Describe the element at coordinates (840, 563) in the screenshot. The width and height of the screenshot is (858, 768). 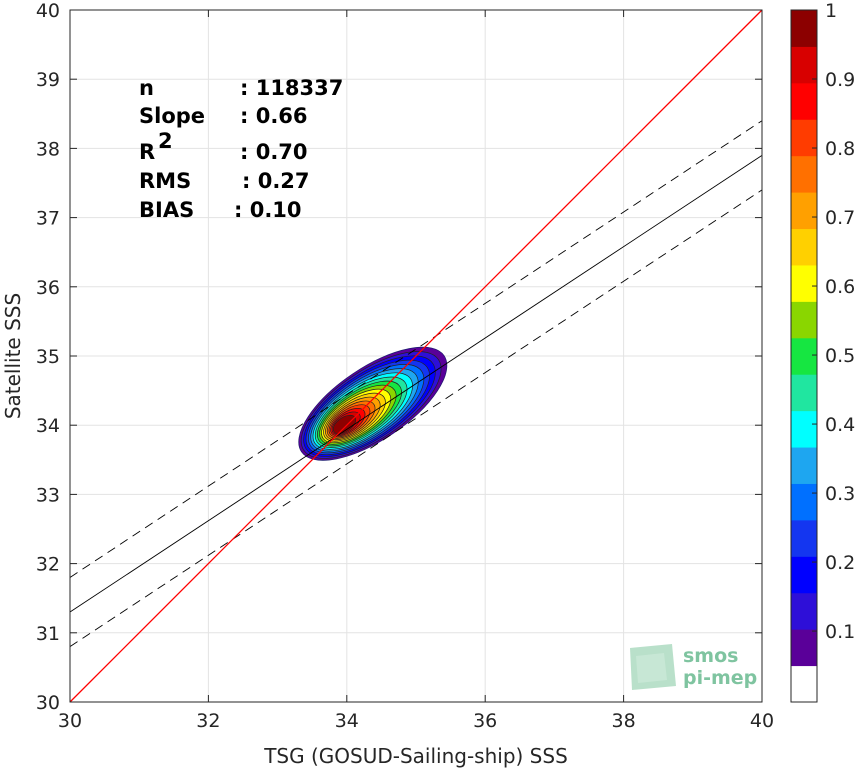
I see `colorbar-tick-label: 0.2` at that location.